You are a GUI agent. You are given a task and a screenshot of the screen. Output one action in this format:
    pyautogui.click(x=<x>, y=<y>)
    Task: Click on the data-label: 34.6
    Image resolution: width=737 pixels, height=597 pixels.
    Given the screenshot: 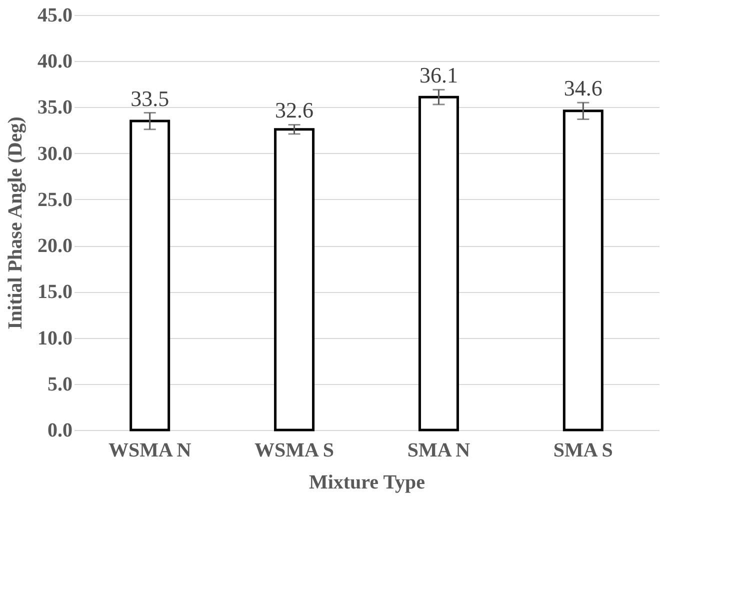 What is the action you would take?
    pyautogui.click(x=583, y=88)
    